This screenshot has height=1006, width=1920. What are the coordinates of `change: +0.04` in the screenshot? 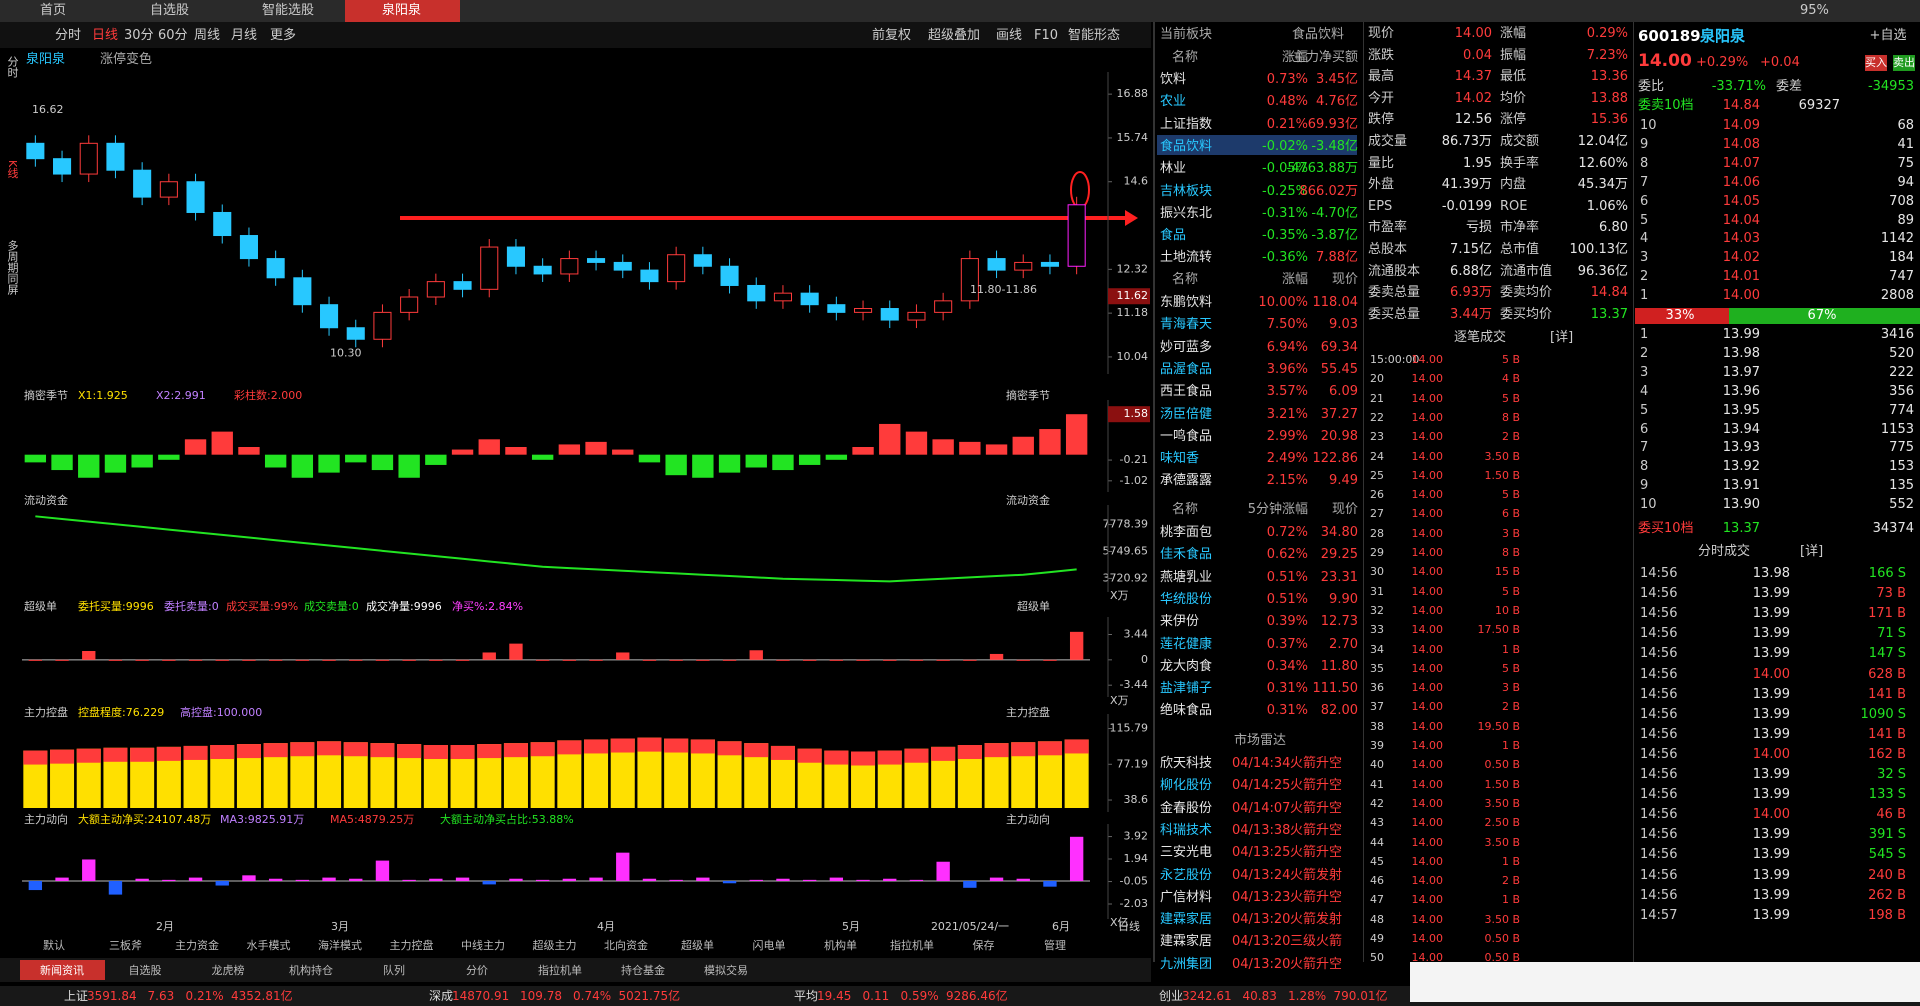 It's located at (1780, 62).